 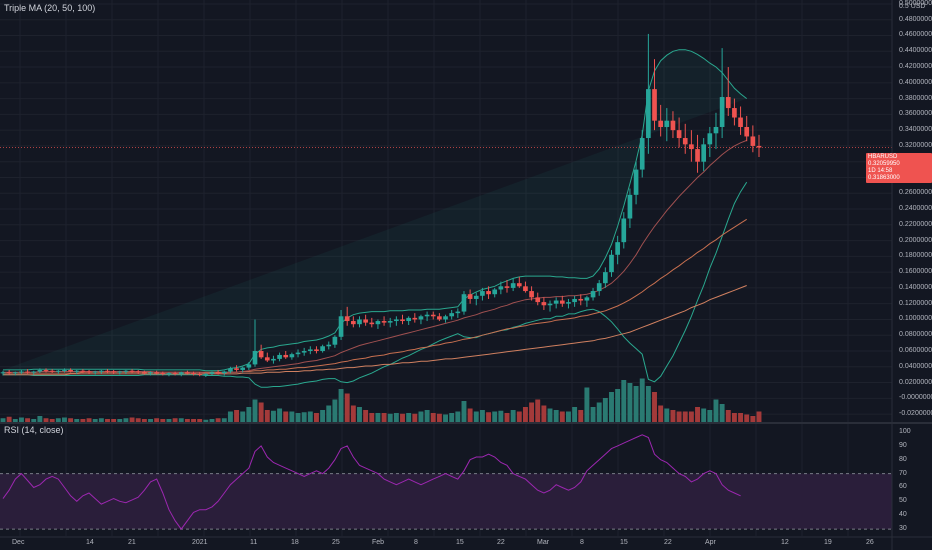 What do you see at coordinates (903, 487) in the screenshot?
I see `rsi-axis-label: 60` at bounding box center [903, 487].